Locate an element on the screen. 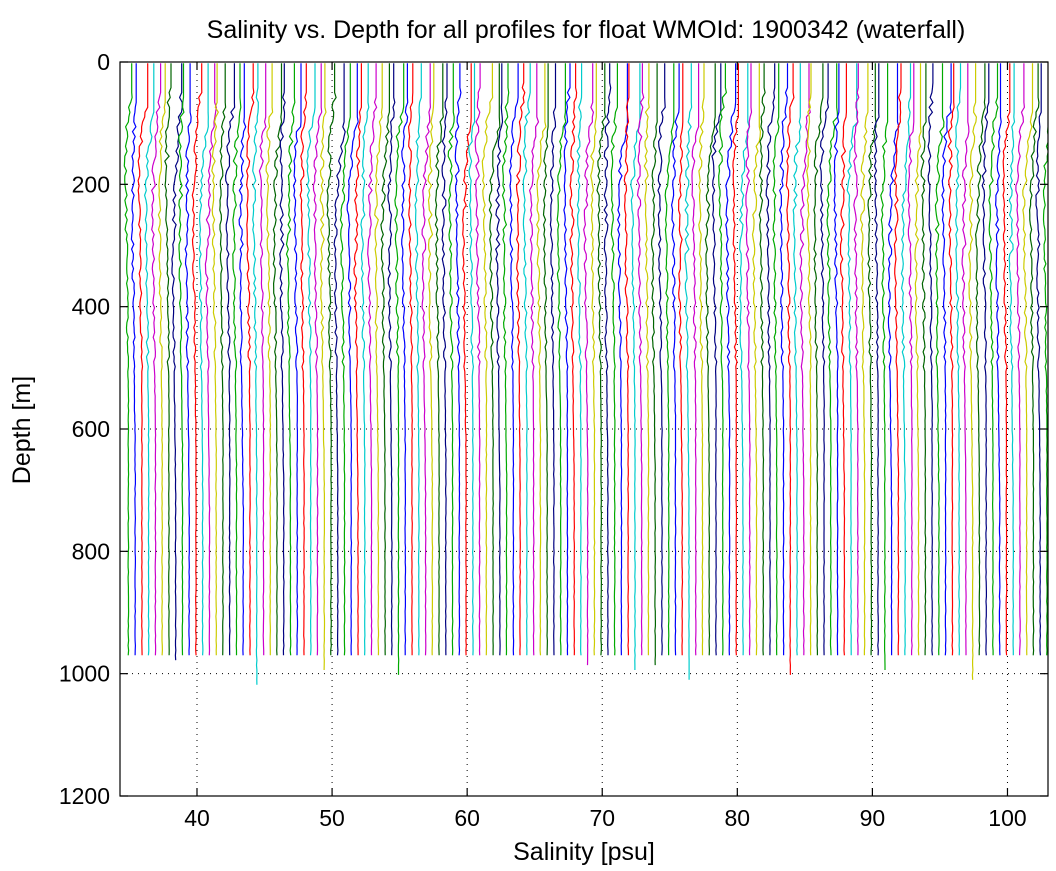 This screenshot has width=1056, height=871. x-tick-label: 90 is located at coordinates (873, 818).